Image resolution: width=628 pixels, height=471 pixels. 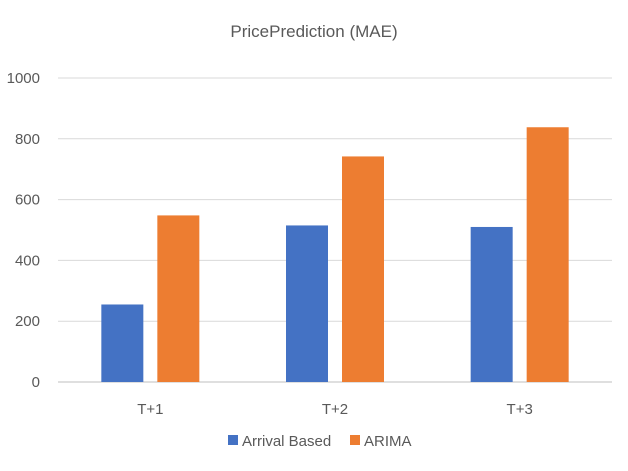 What do you see at coordinates (150, 409) in the screenshot?
I see `x-tick-label: T+1` at bounding box center [150, 409].